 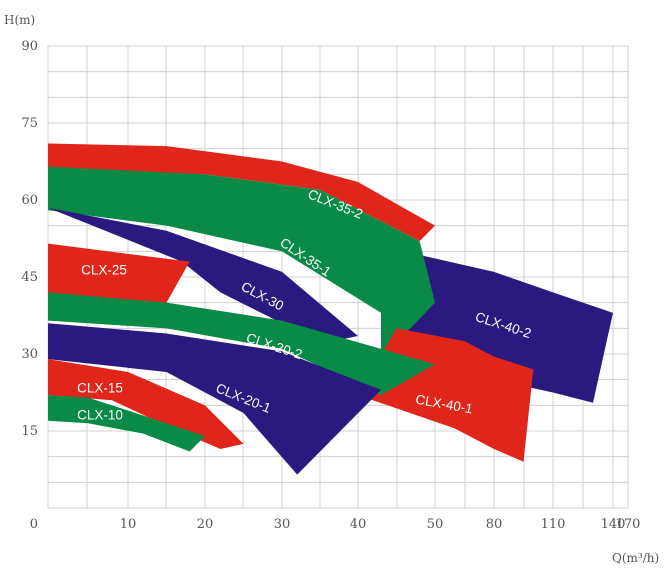 I want to click on y-ticks: 0 15 30 45 60 75 90, so click(x=29, y=285).